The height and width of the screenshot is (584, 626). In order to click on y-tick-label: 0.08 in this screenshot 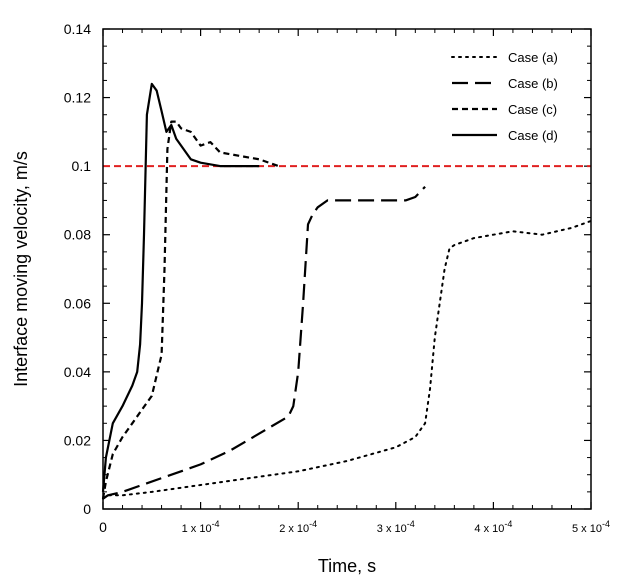, I will do `click(77, 235)`.